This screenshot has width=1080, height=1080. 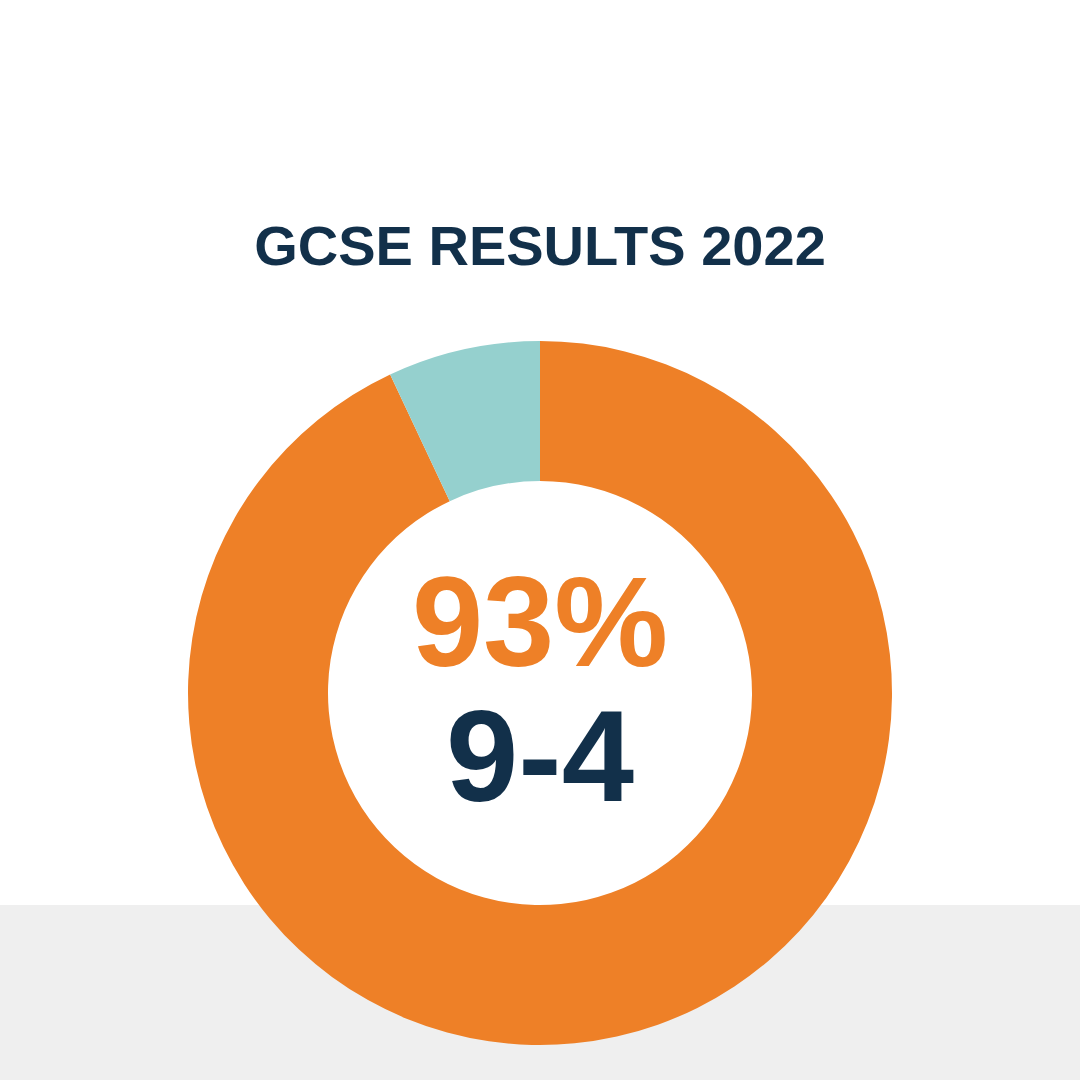 I want to click on donut-slice, so click(x=465, y=421).